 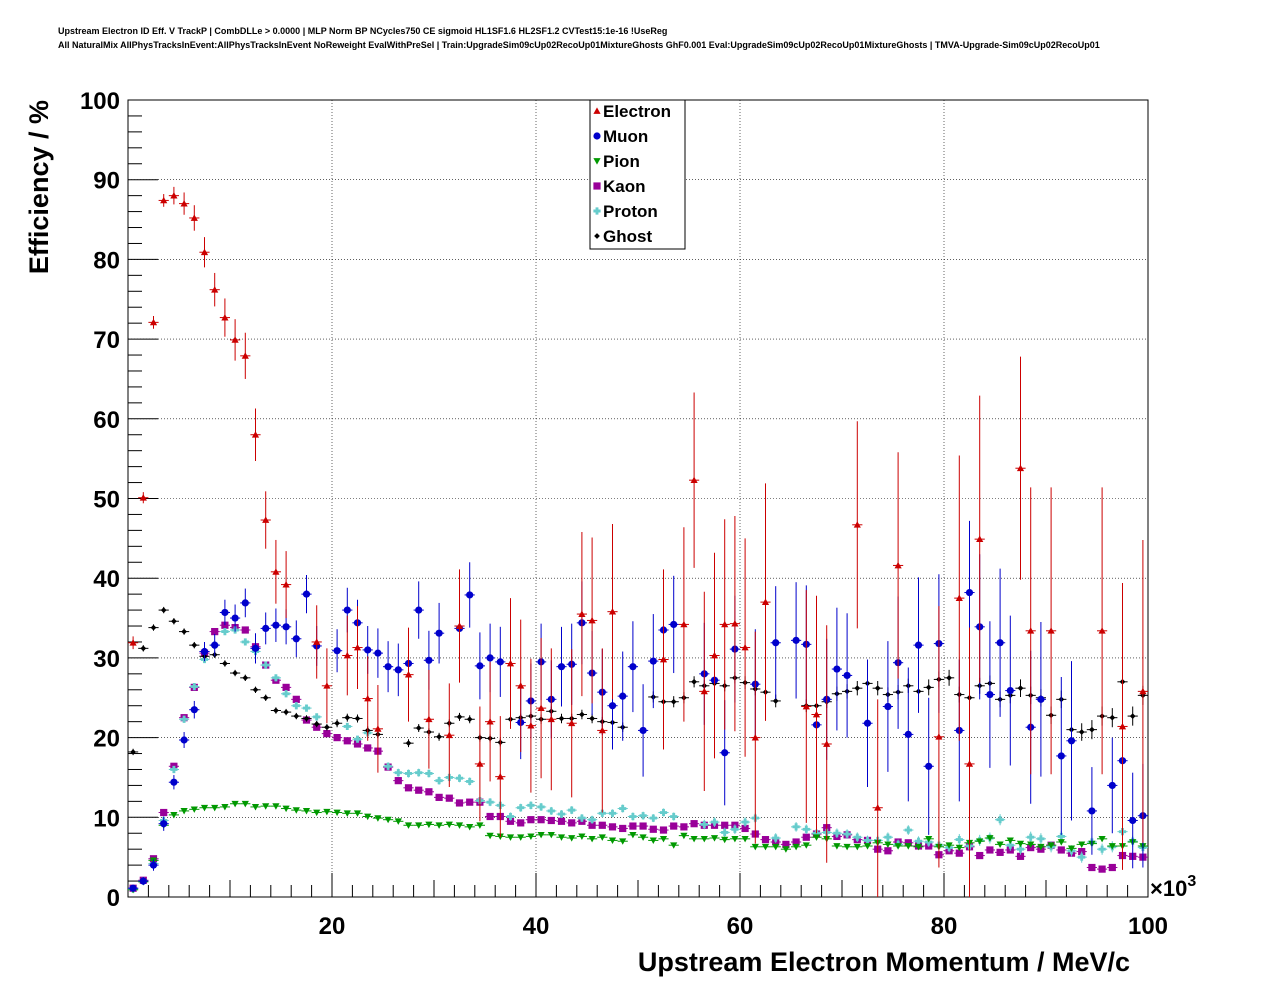 What do you see at coordinates (597, 211) in the screenshot?
I see `legend-marker-proton` at bounding box center [597, 211].